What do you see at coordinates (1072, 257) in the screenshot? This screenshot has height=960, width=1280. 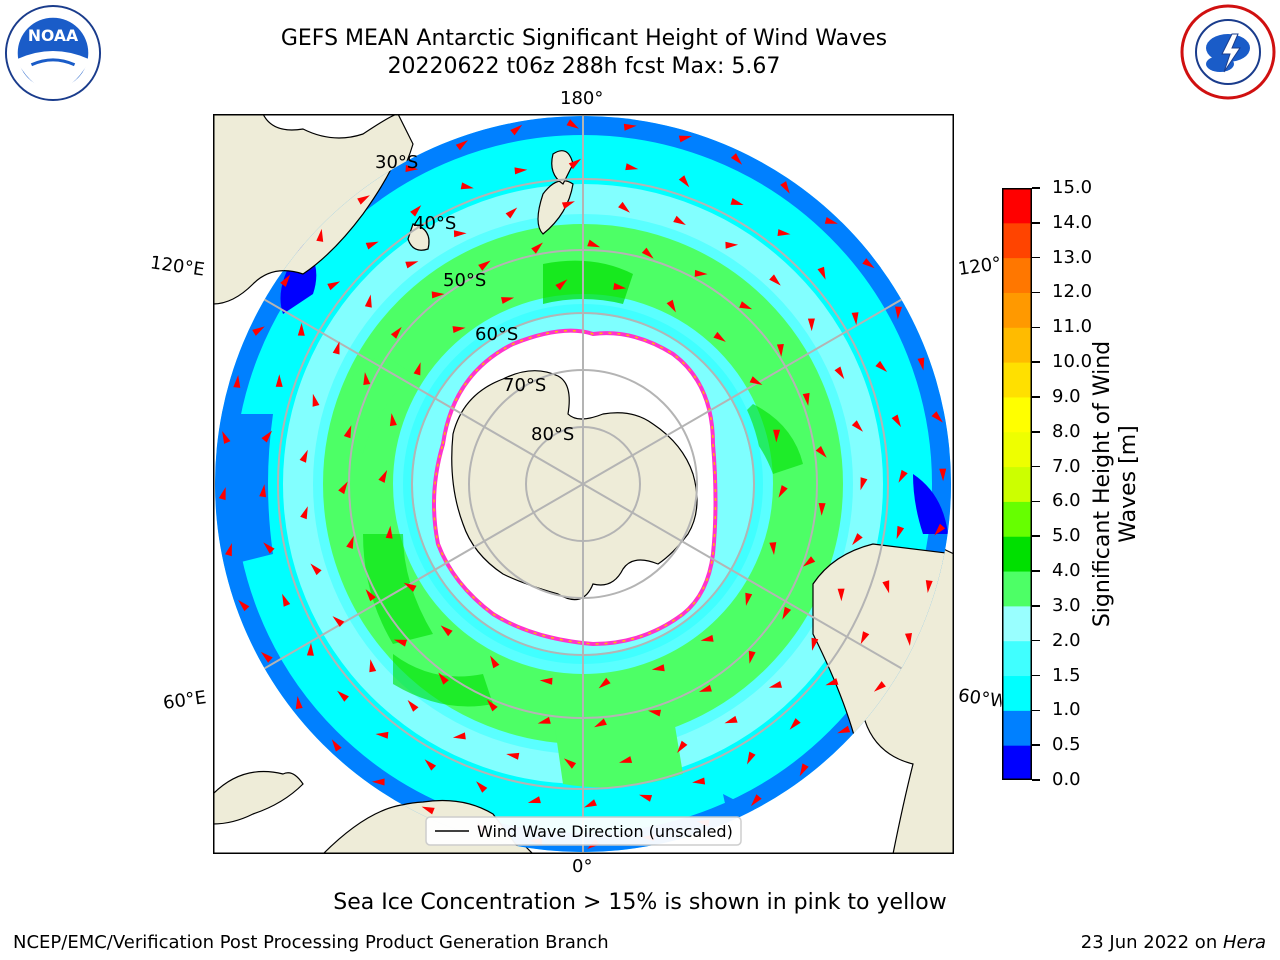 I see `colorbar-tick-label: 13.0` at bounding box center [1072, 257].